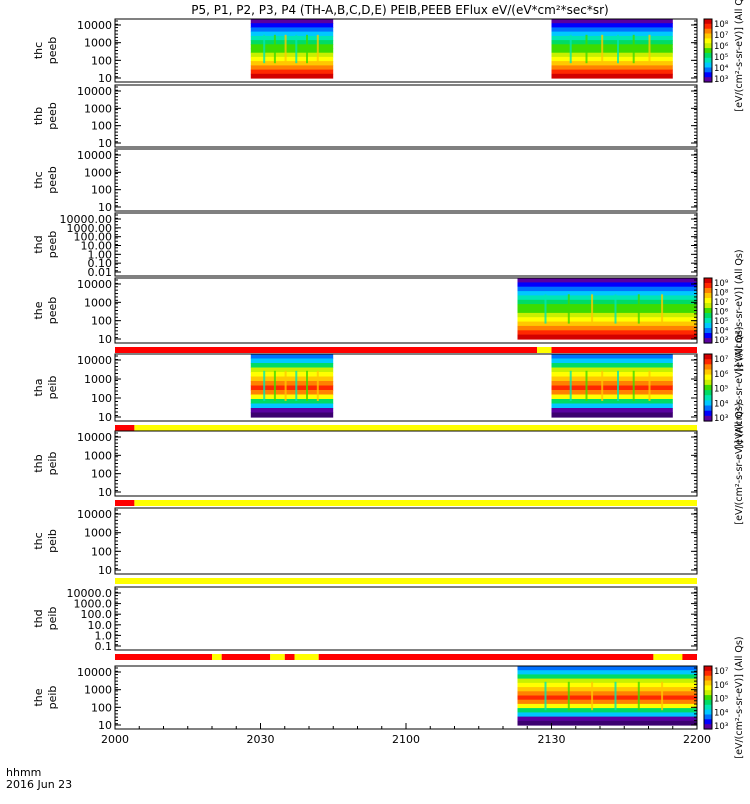 The width and height of the screenshot is (750, 804). I want to click on y-axis-label: tha, so click(38, 387).